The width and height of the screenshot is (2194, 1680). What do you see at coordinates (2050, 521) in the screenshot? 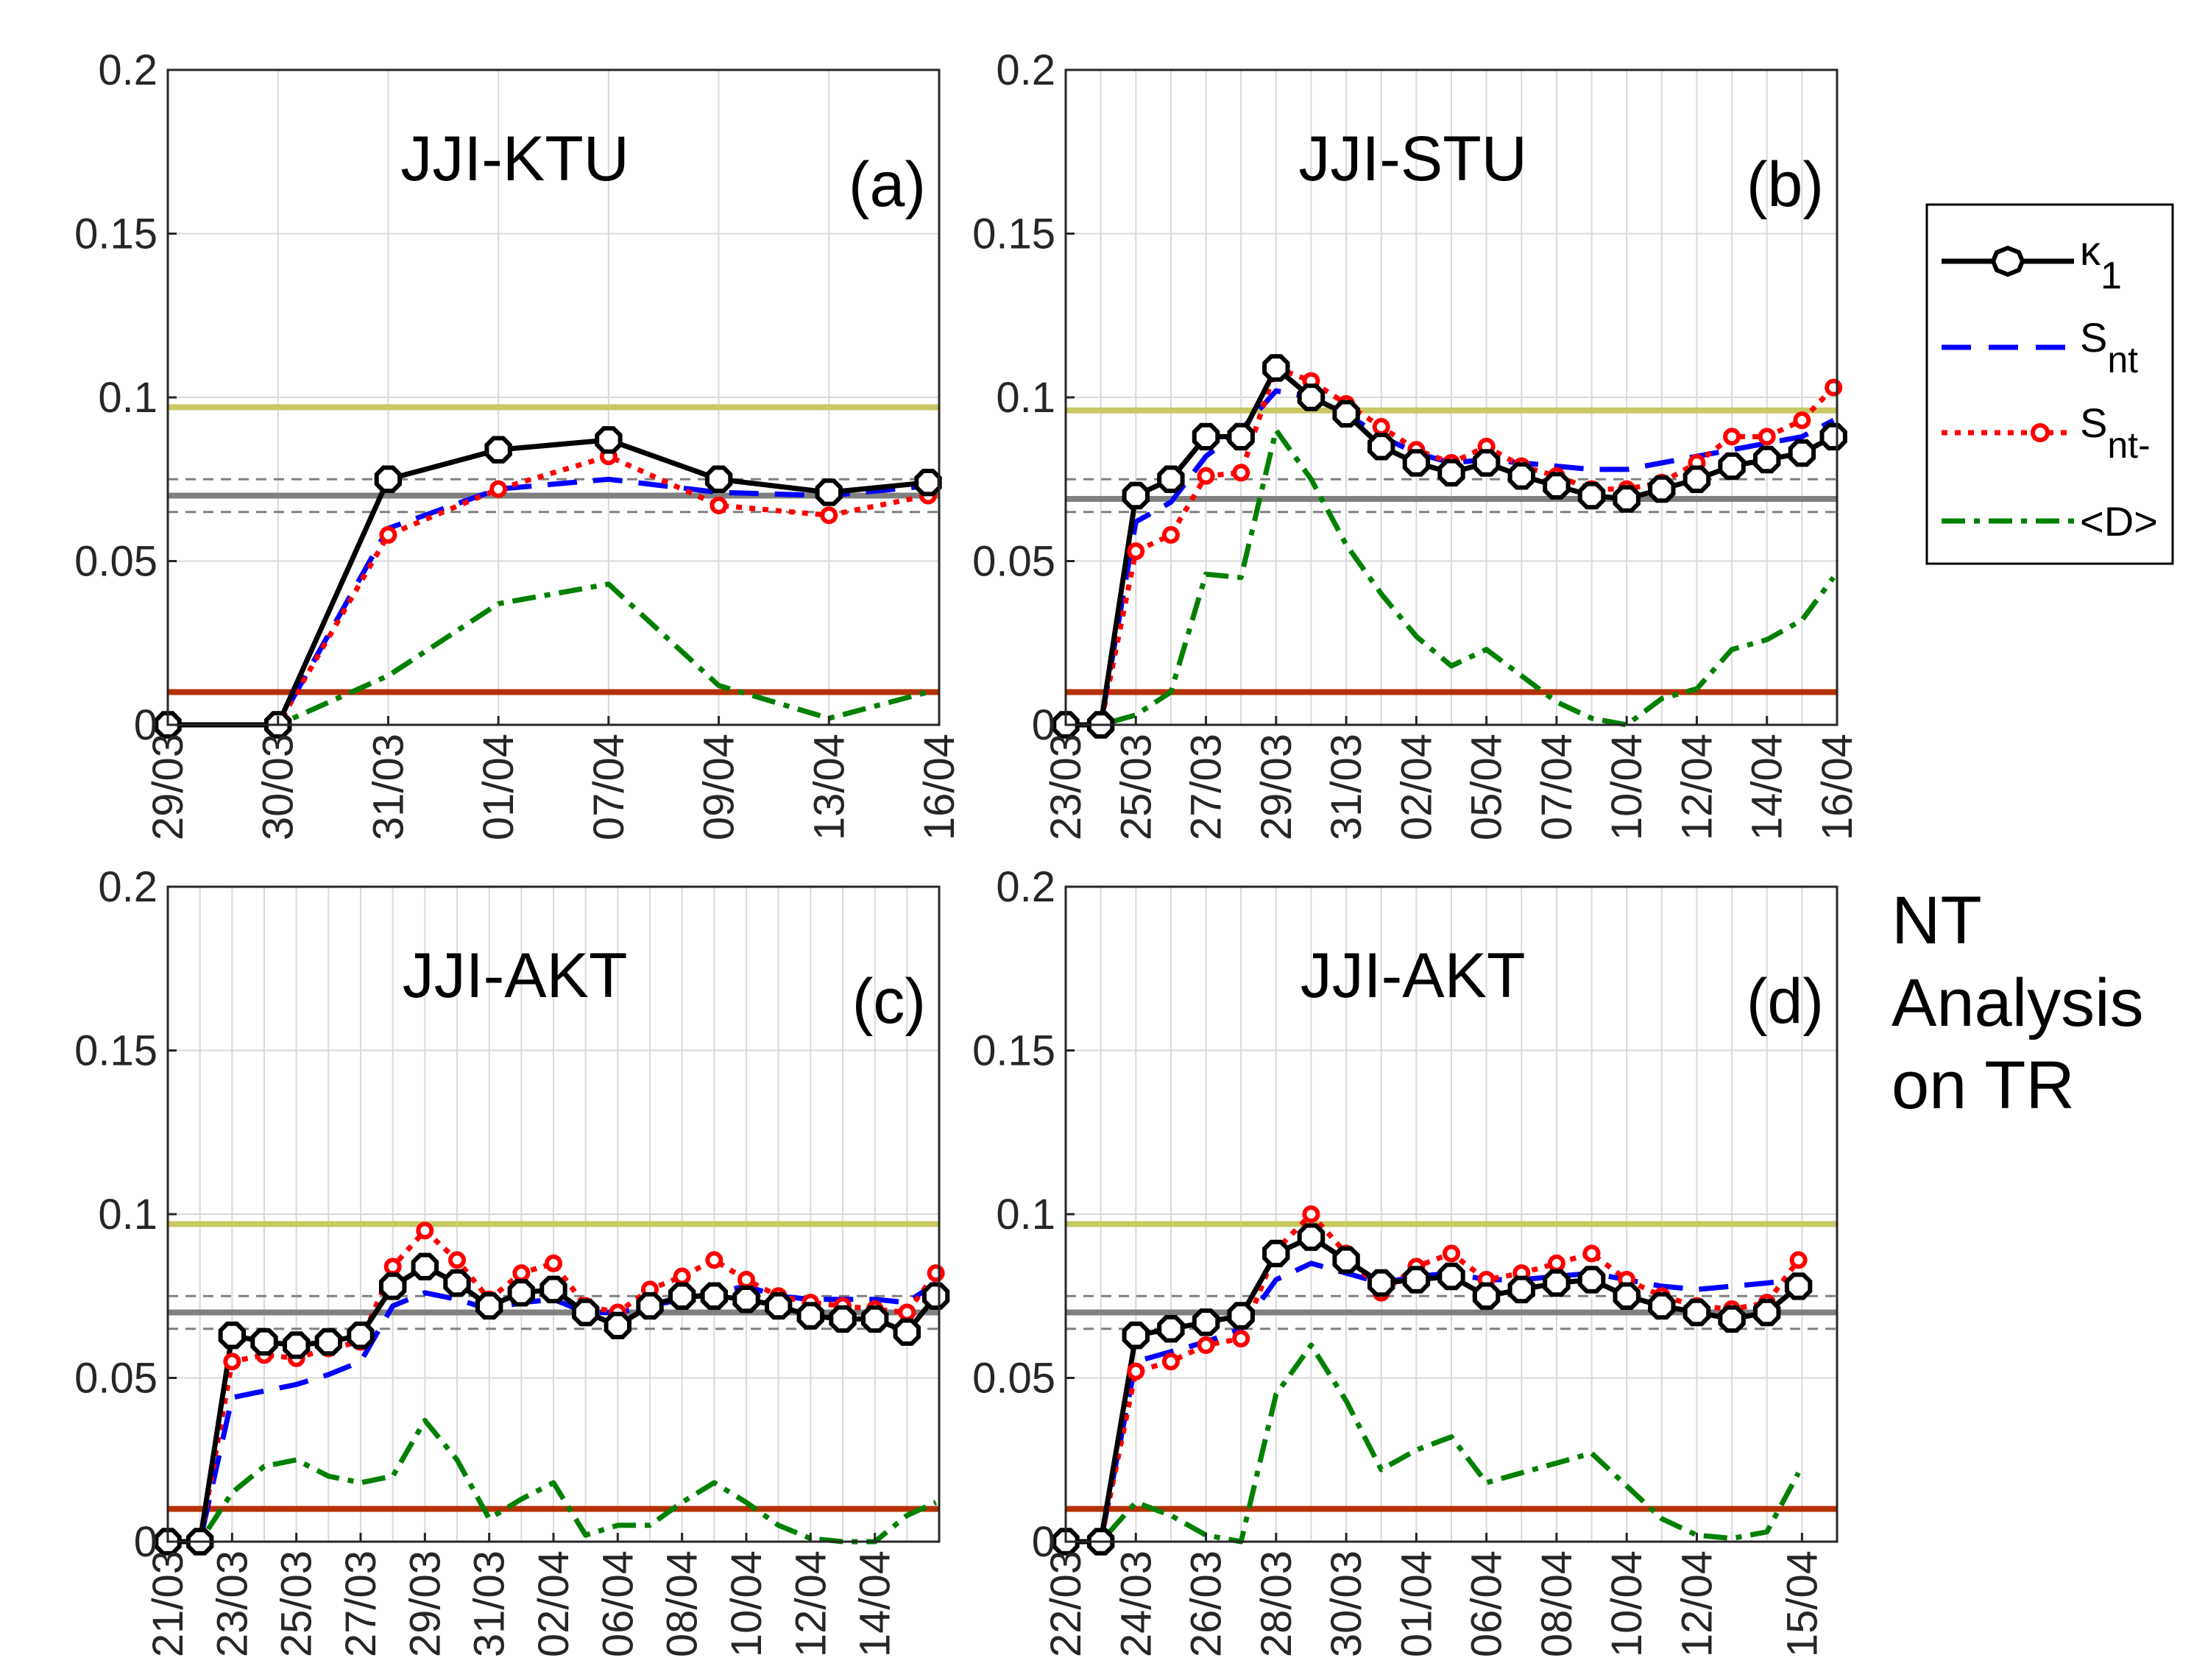
I see `legend-entry-d: <D>` at bounding box center [2050, 521].